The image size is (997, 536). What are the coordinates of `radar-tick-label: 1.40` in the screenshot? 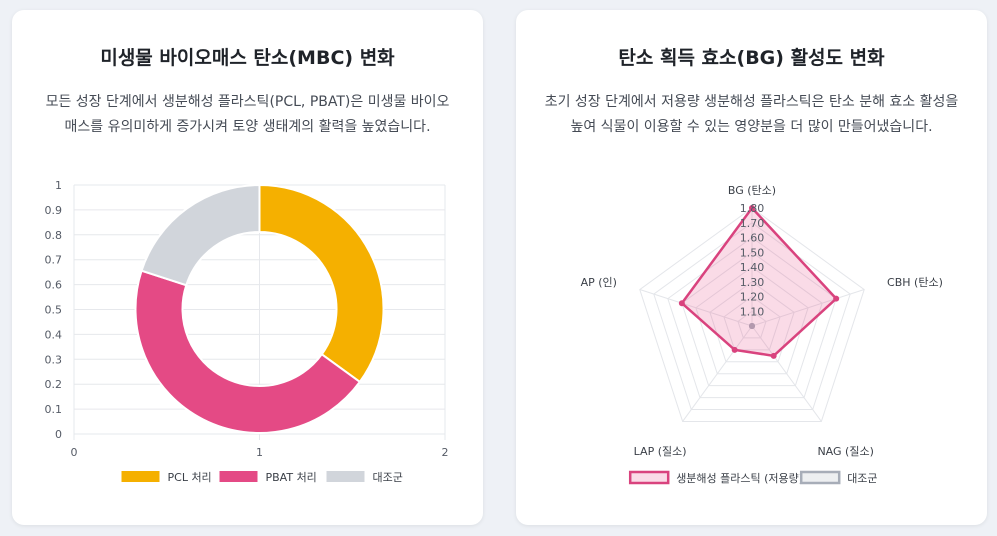 It's located at (752, 267).